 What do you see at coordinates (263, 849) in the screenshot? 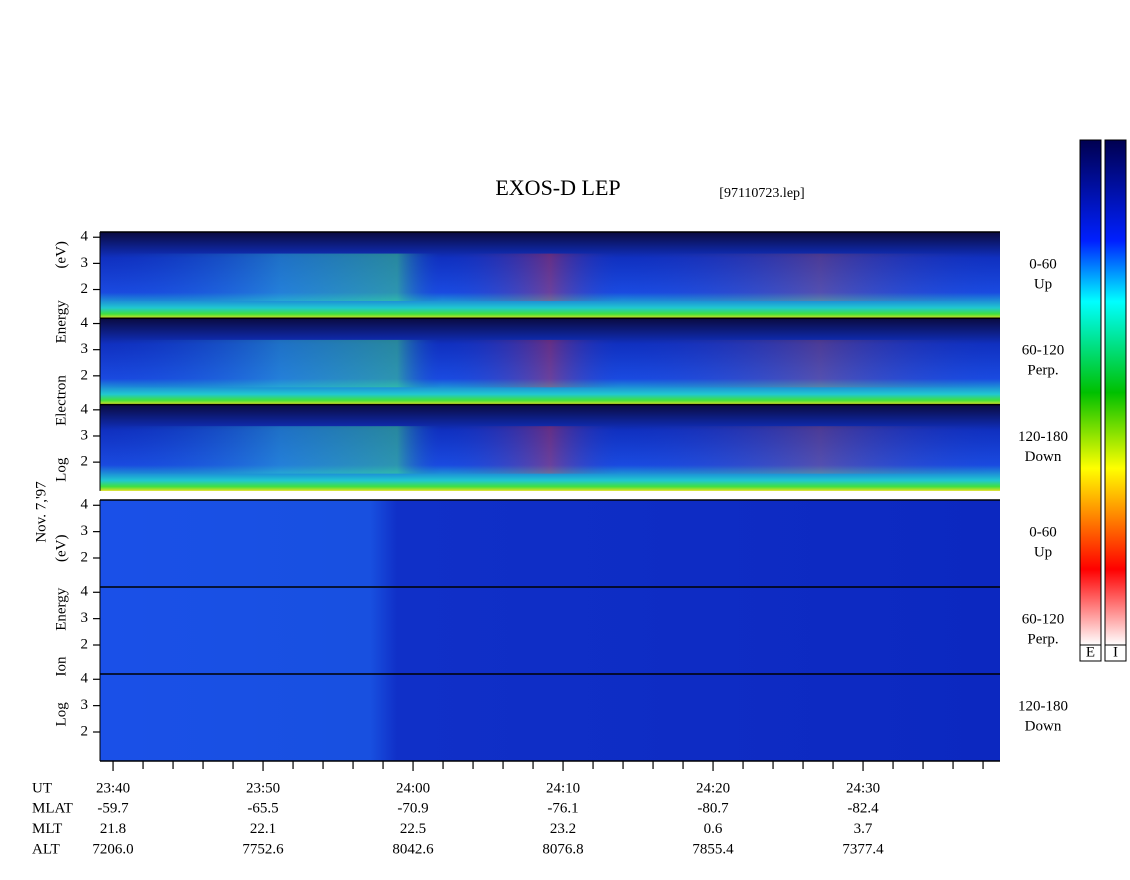
I see `orbit-value: 7752.6` at bounding box center [263, 849].